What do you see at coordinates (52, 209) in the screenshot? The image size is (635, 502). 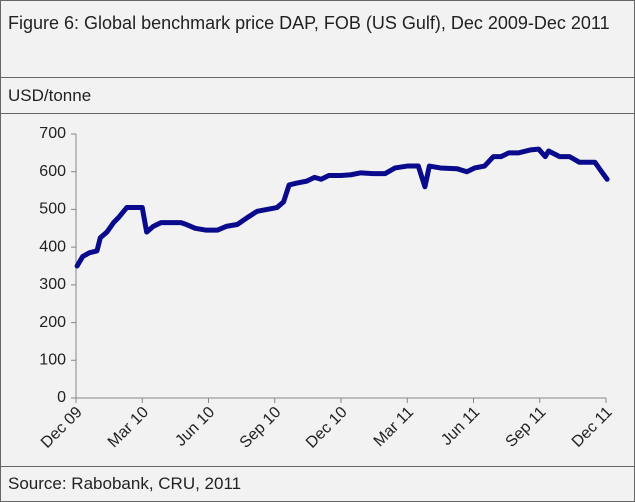 I see `y-tick-label: 500` at bounding box center [52, 209].